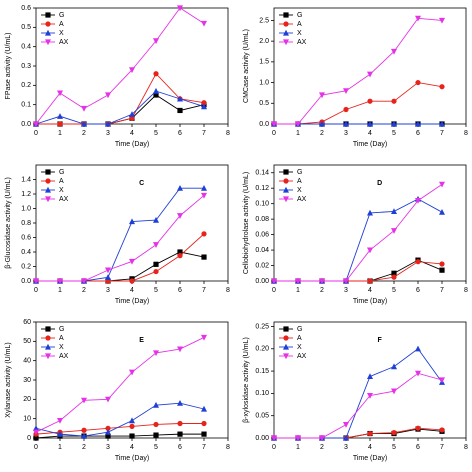 Image resolution: width=472 pixels, height=472 pixels. What do you see at coordinates (26, 85) in the screenshot?
I see `y-tick-label: 0.2` at bounding box center [26, 85].